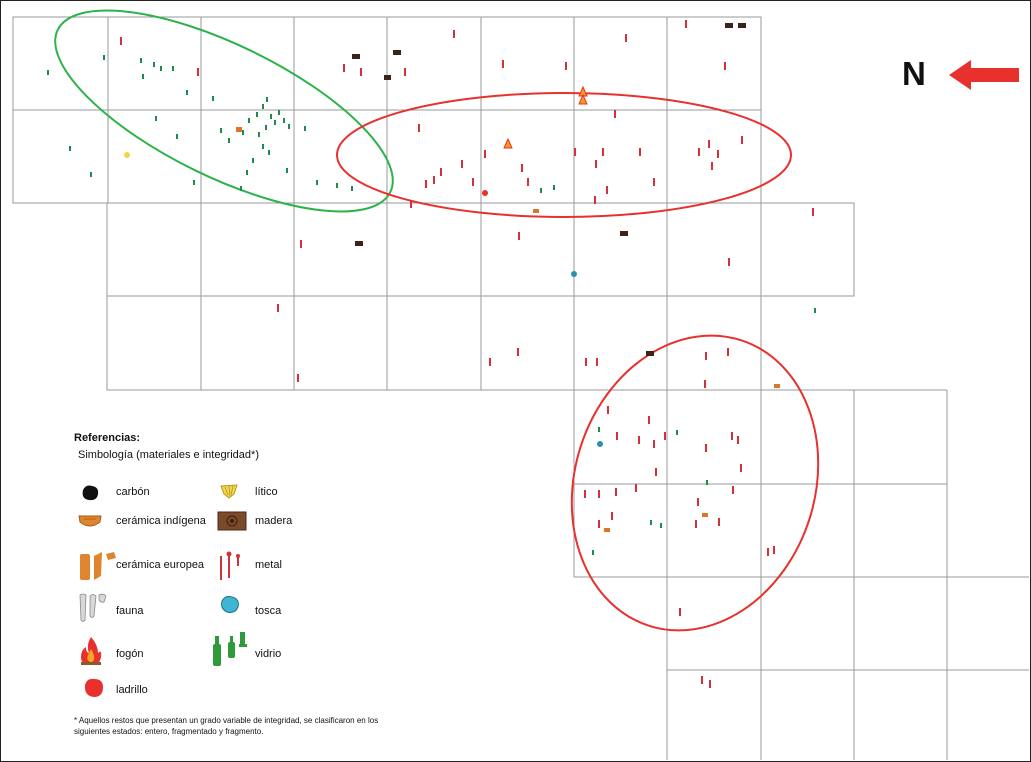  I want to click on glass-bottle-icon, so click(230, 649).